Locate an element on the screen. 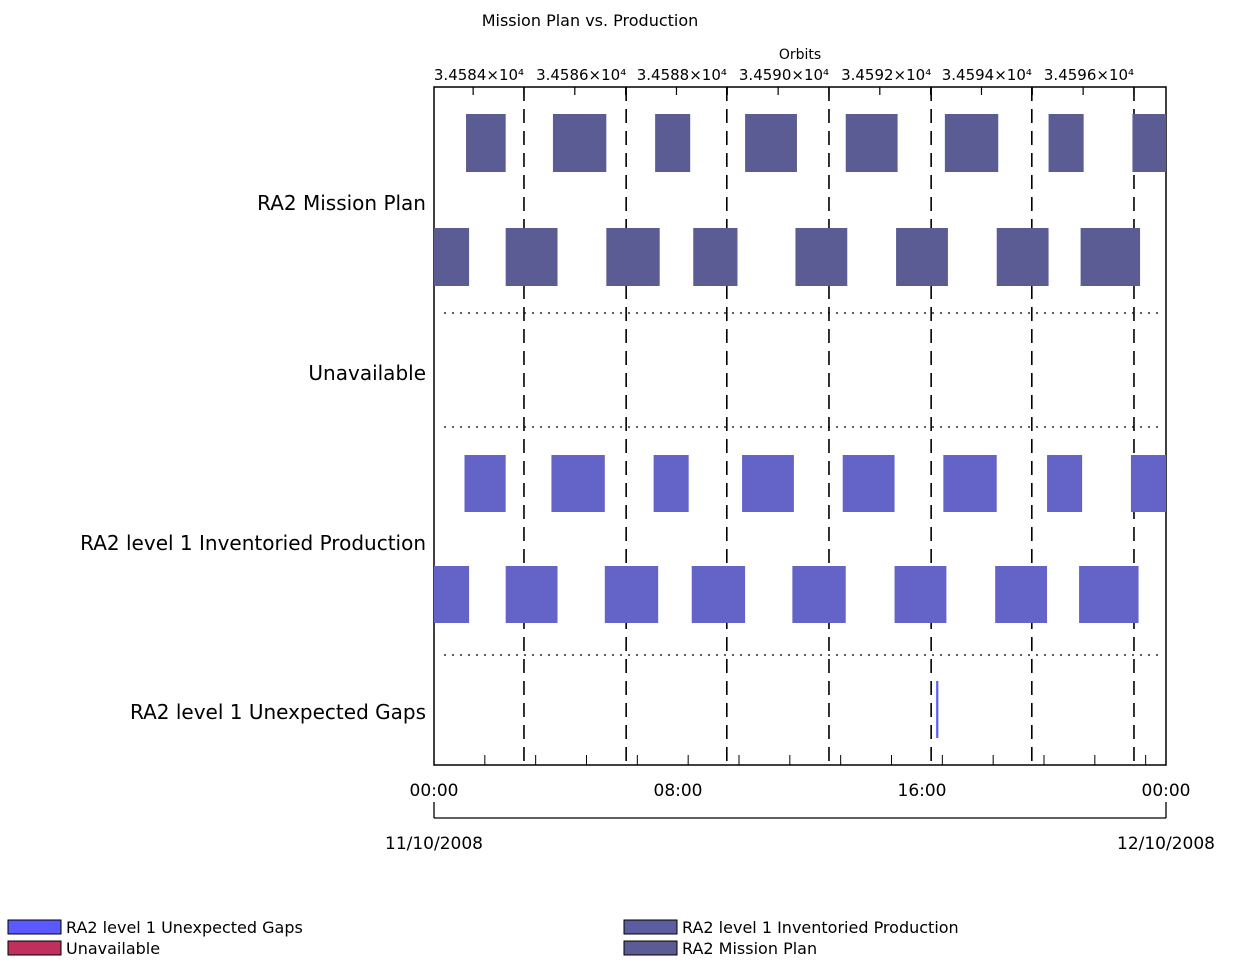 The image size is (1233, 965). row-label: RA2 level 1 Inventoried Production is located at coordinates (253, 543).